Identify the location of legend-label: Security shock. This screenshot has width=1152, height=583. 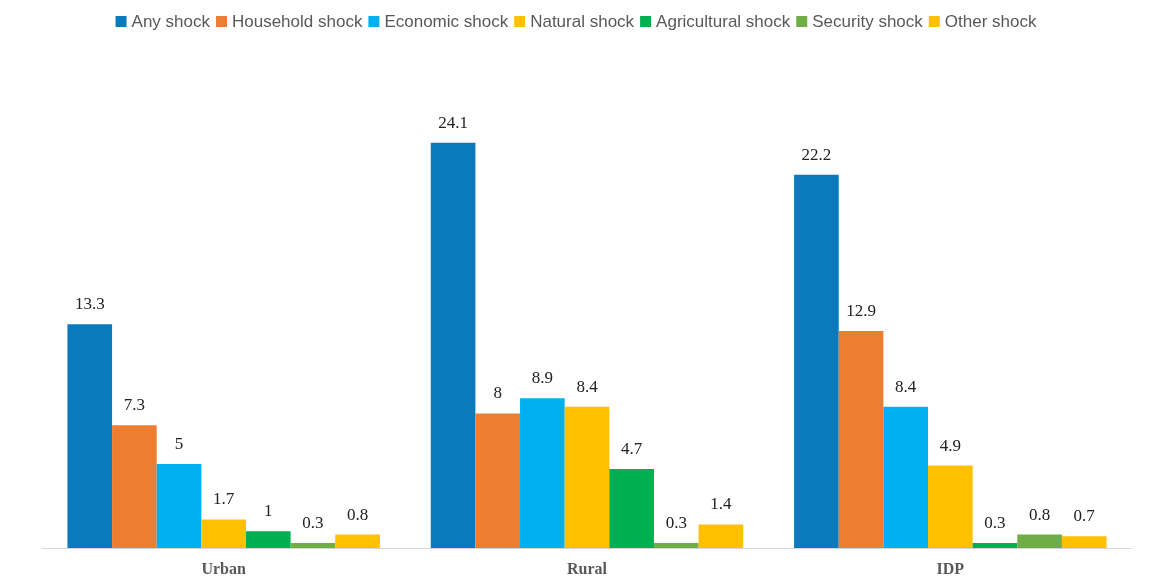
(868, 21).